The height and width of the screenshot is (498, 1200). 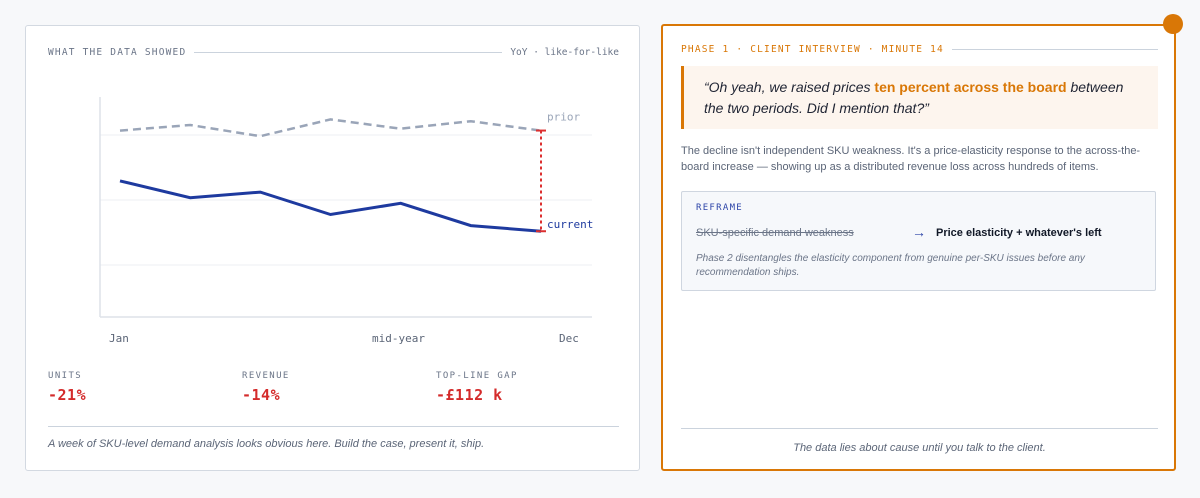 I want to click on current-series-label: current, so click(x=570, y=224).